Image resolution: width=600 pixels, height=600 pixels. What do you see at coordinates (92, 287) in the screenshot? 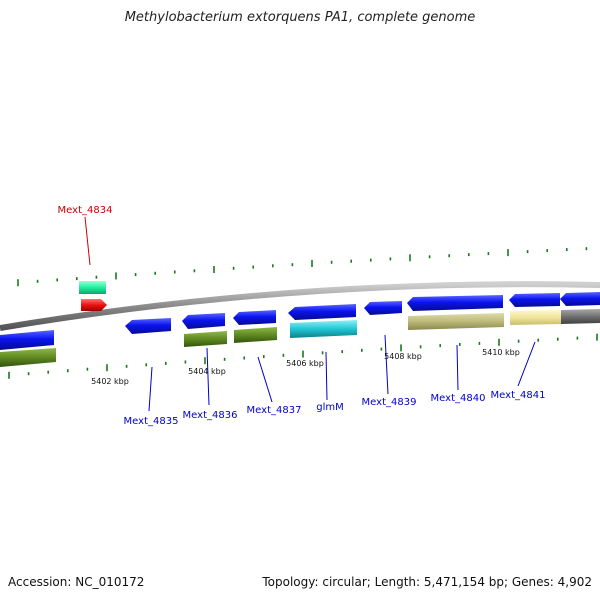
I see `gene-arrow-mext-4834-mint` at bounding box center [92, 287].